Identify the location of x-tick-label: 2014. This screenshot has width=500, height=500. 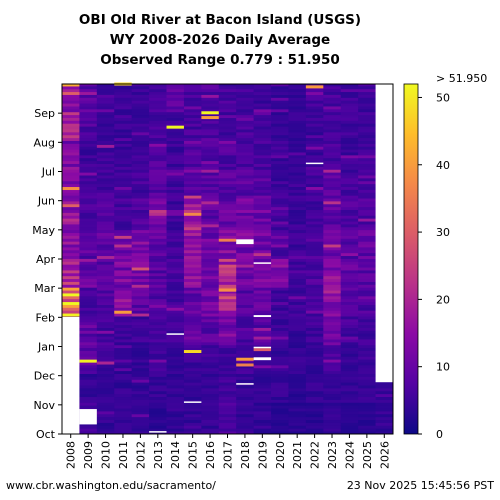
(175, 455).